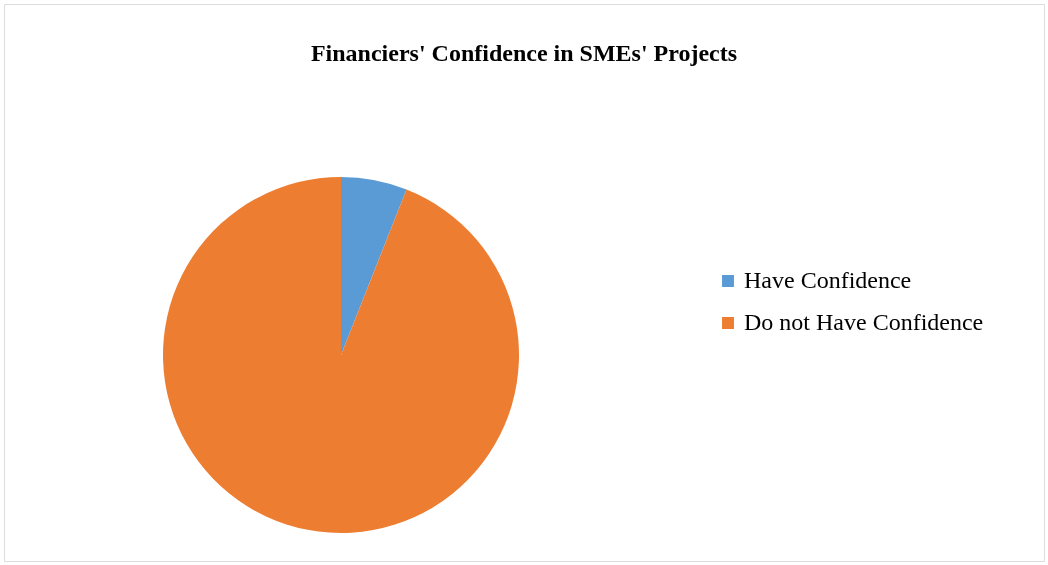 The height and width of the screenshot is (565, 1048). I want to click on legend-label: Have Confidence, so click(828, 280).